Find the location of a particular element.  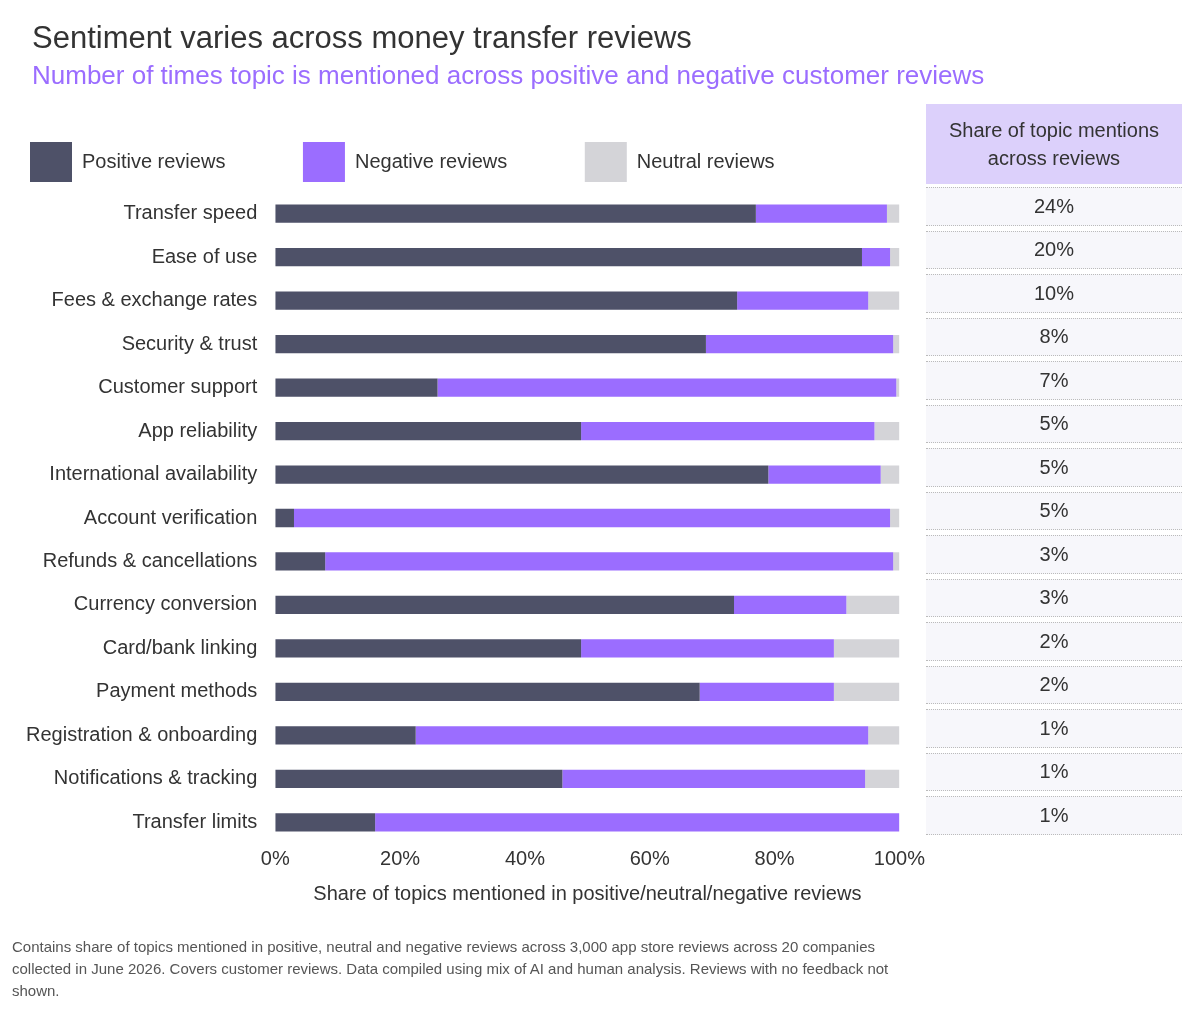

x-tick-label: 100% is located at coordinates (899, 857).